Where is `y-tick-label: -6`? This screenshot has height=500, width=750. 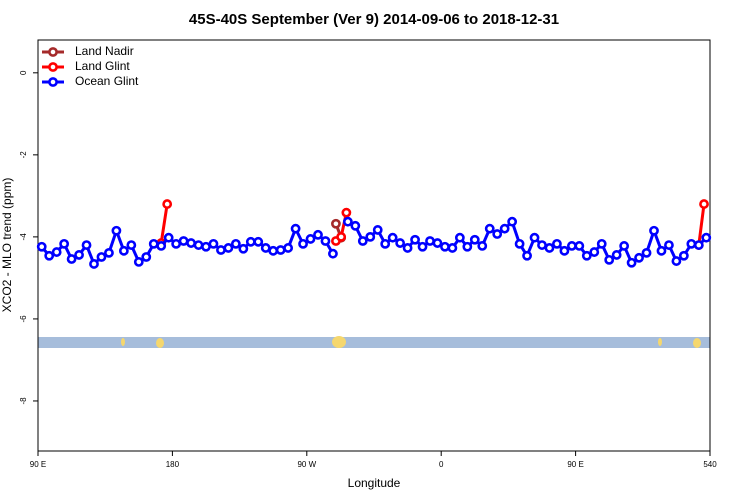
y-tick-label: -6 is located at coordinates (23, 319).